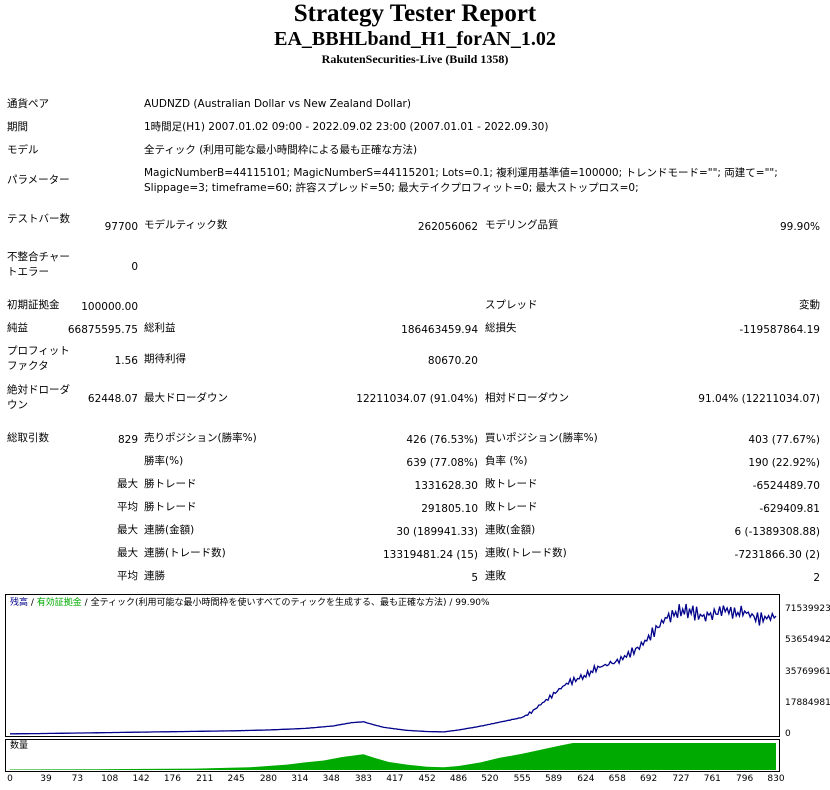 The width and height of the screenshot is (830, 790). I want to click on max-dd-value: 12211034.07 (91.04%), so click(417, 399).